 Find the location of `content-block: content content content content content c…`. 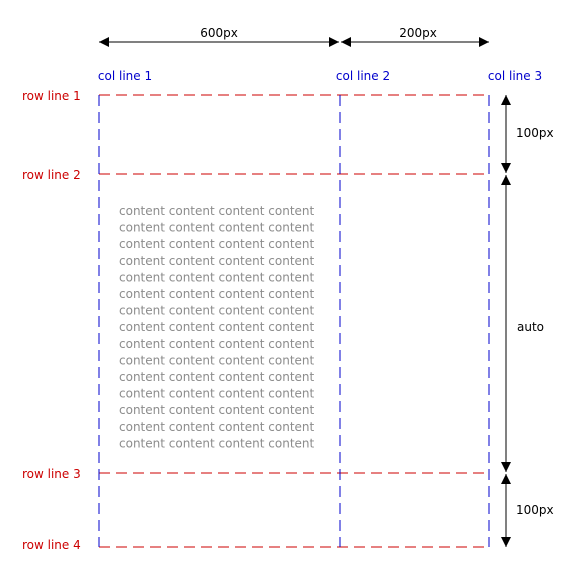

content-block: content content content content content c… is located at coordinates (217, 327).